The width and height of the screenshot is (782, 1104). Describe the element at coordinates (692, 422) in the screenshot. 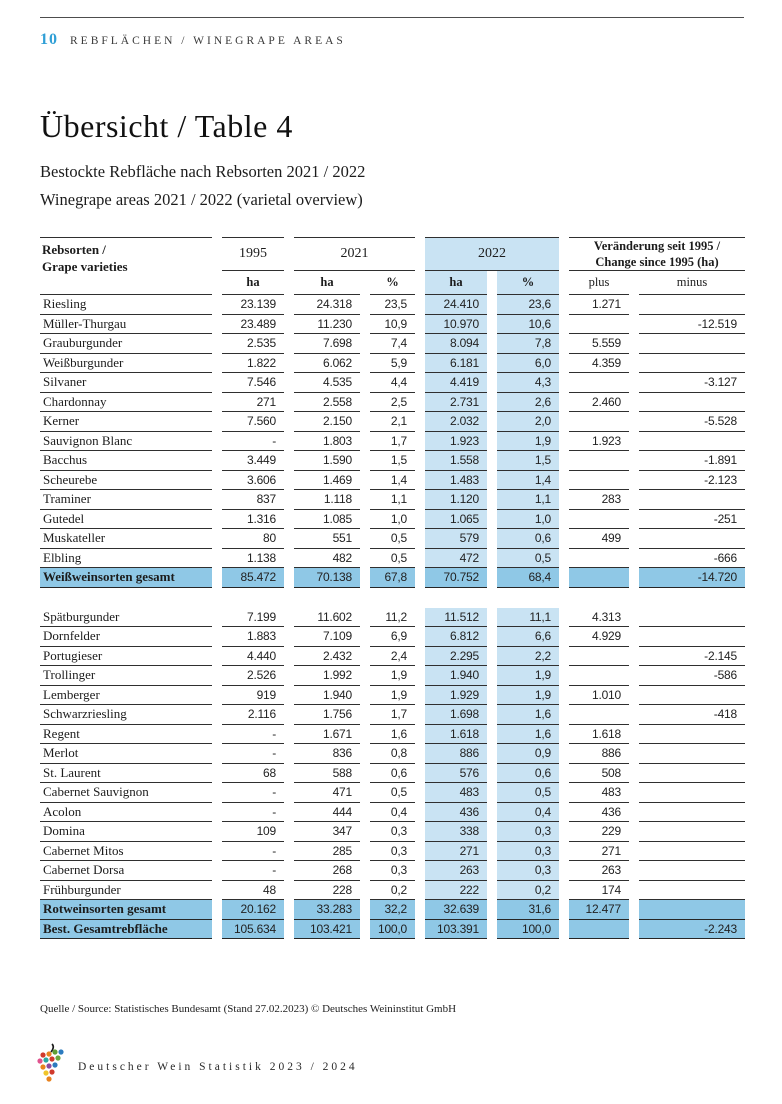

I see `value-cell: -5.528` at that location.